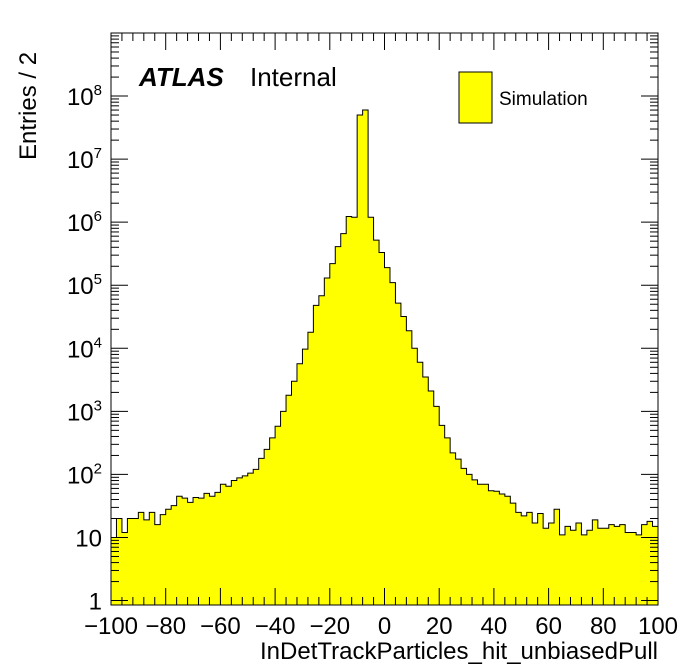 This screenshot has height=672, width=696. What do you see at coordinates (220, 626) in the screenshot?
I see `x-tick-label: −60` at bounding box center [220, 626].